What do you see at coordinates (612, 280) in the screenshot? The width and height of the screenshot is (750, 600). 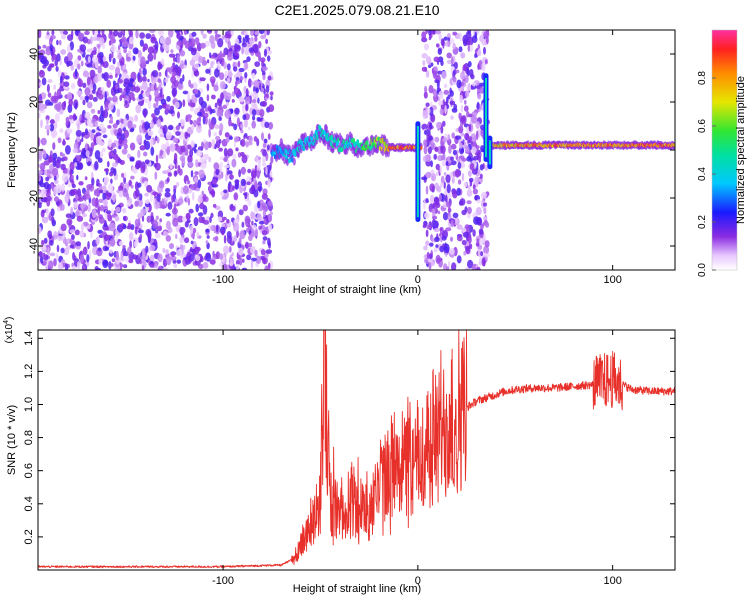 I see `spectrogram-xtick-label: 100` at bounding box center [612, 280].